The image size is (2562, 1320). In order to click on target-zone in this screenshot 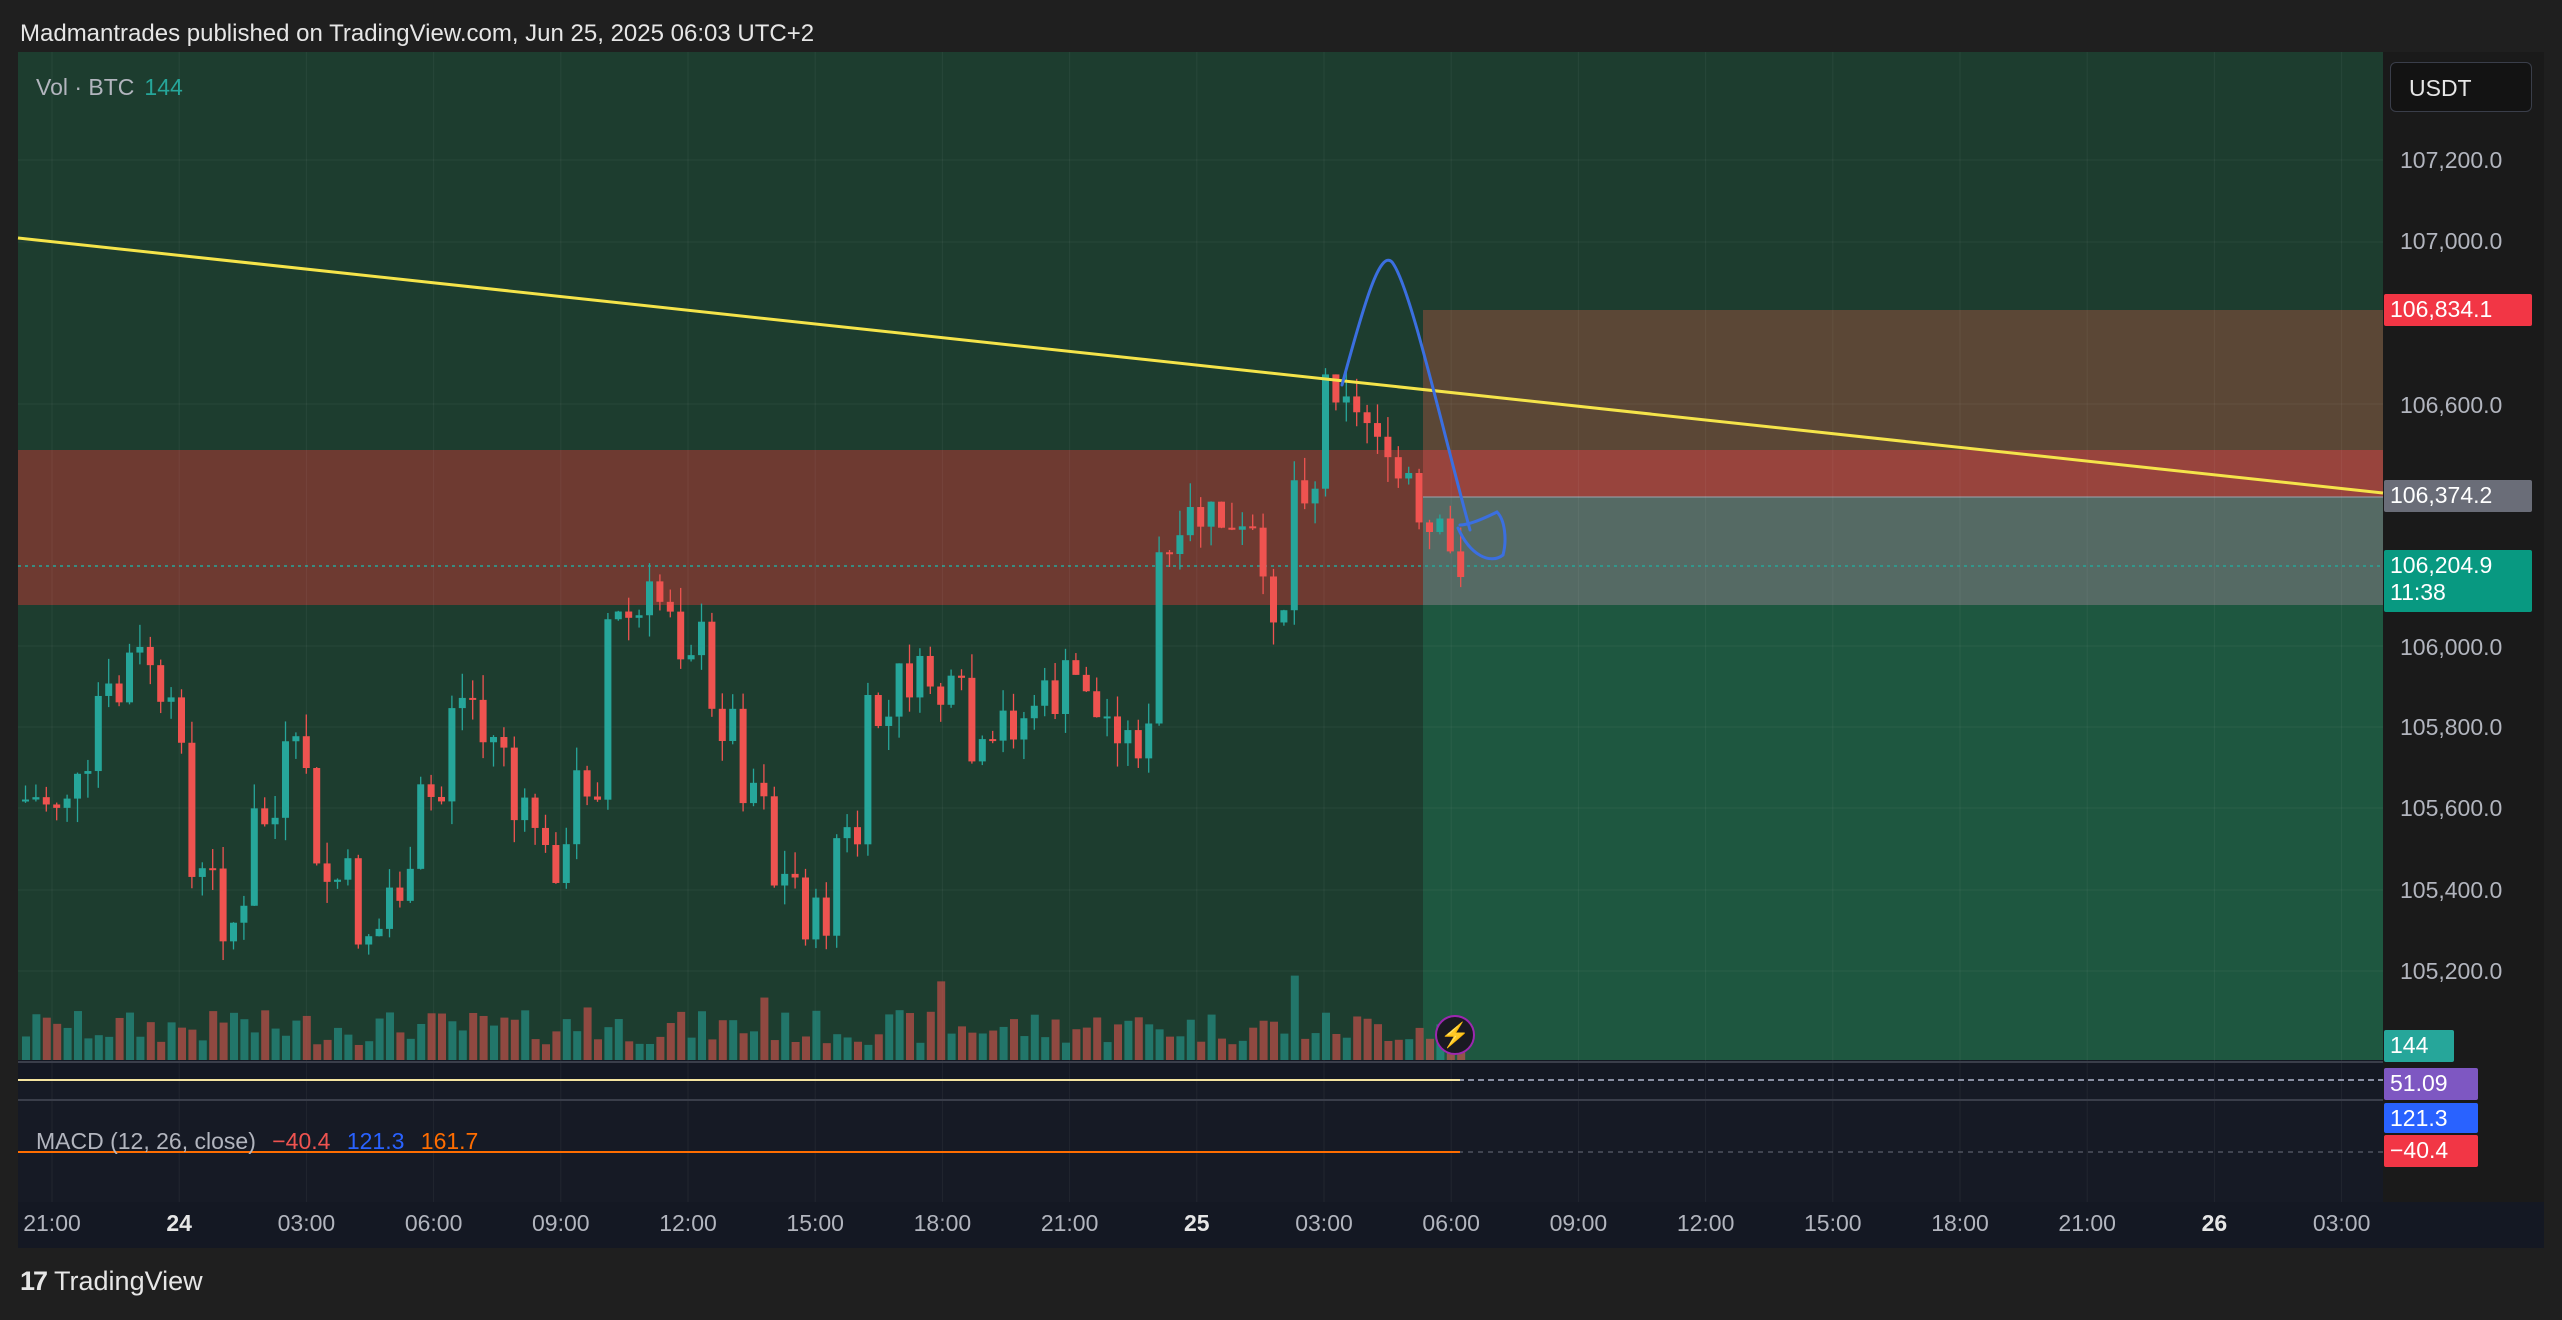, I will do `click(1903, 832)`.